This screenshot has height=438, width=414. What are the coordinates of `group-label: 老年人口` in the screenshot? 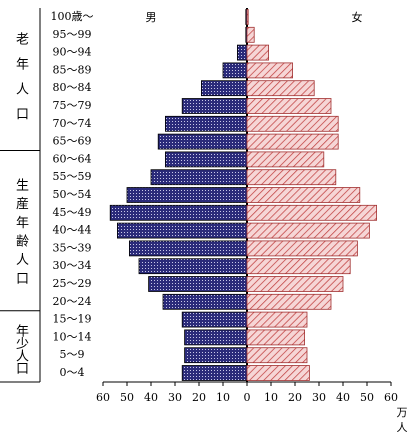 It's located at (20, 82).